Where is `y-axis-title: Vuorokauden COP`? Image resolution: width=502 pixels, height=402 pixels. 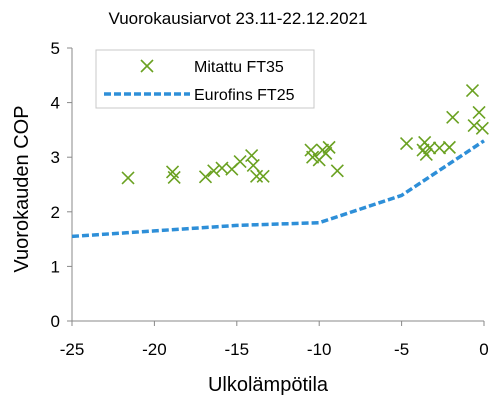
y-axis-title: Vuorokauden COP is located at coordinates (22, 188).